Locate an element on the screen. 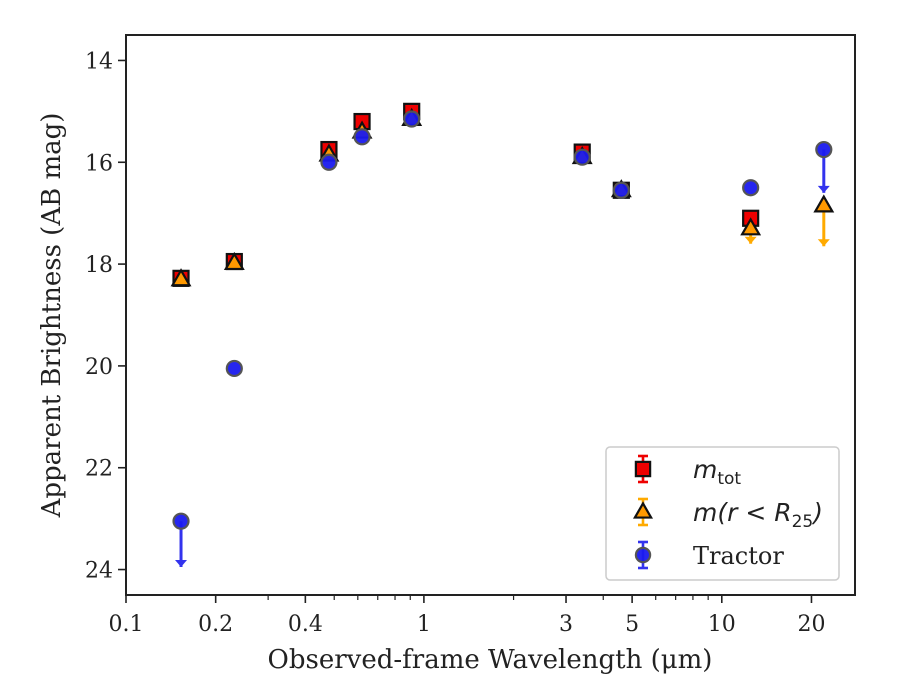 The image size is (900, 700). legend-entry-mtot: mtot is located at coordinates (687, 471).